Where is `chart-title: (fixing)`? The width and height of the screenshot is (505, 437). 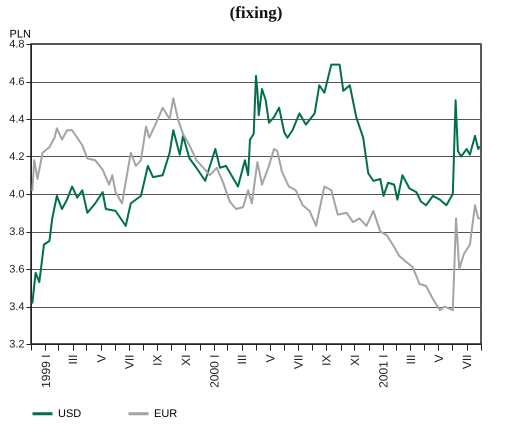 chart-title: (fixing) is located at coordinates (256, 12).